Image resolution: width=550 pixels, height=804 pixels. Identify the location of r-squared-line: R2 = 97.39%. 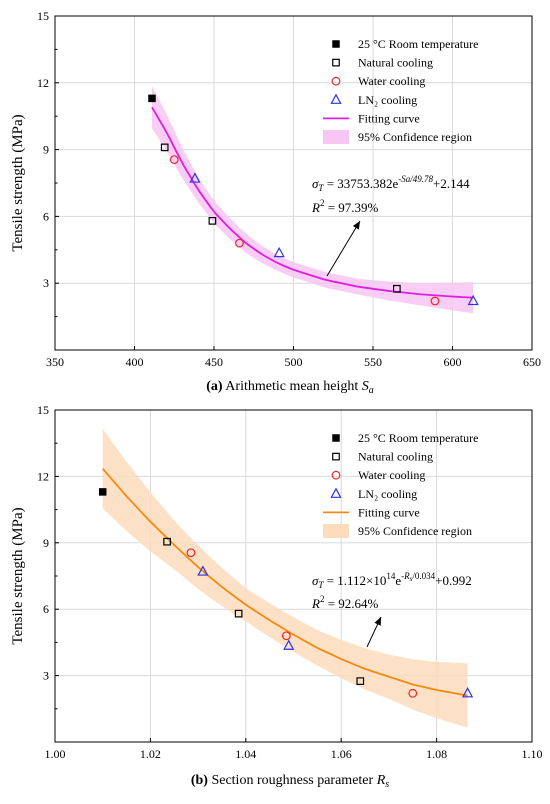
(345, 206).